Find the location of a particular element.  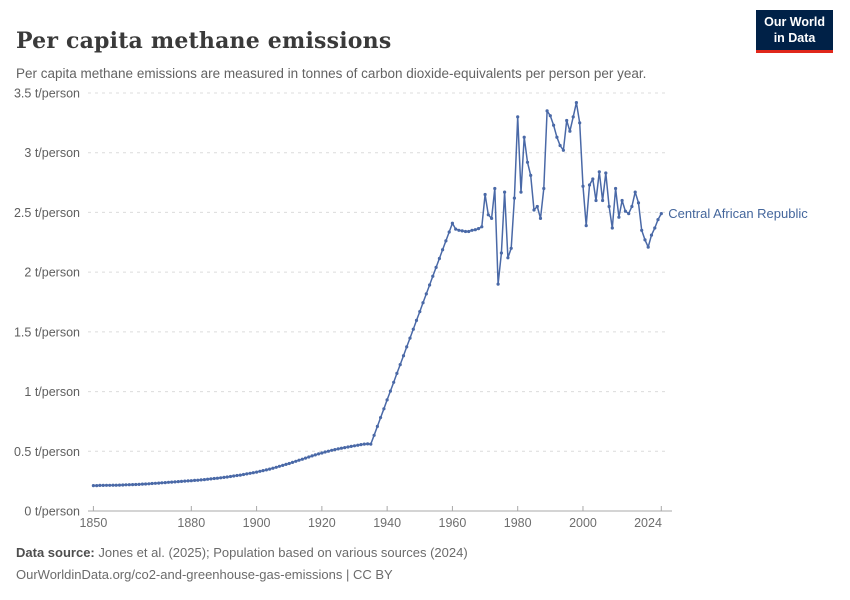

y-axis-tick-label: 3.5 t/person is located at coordinates (47, 93).